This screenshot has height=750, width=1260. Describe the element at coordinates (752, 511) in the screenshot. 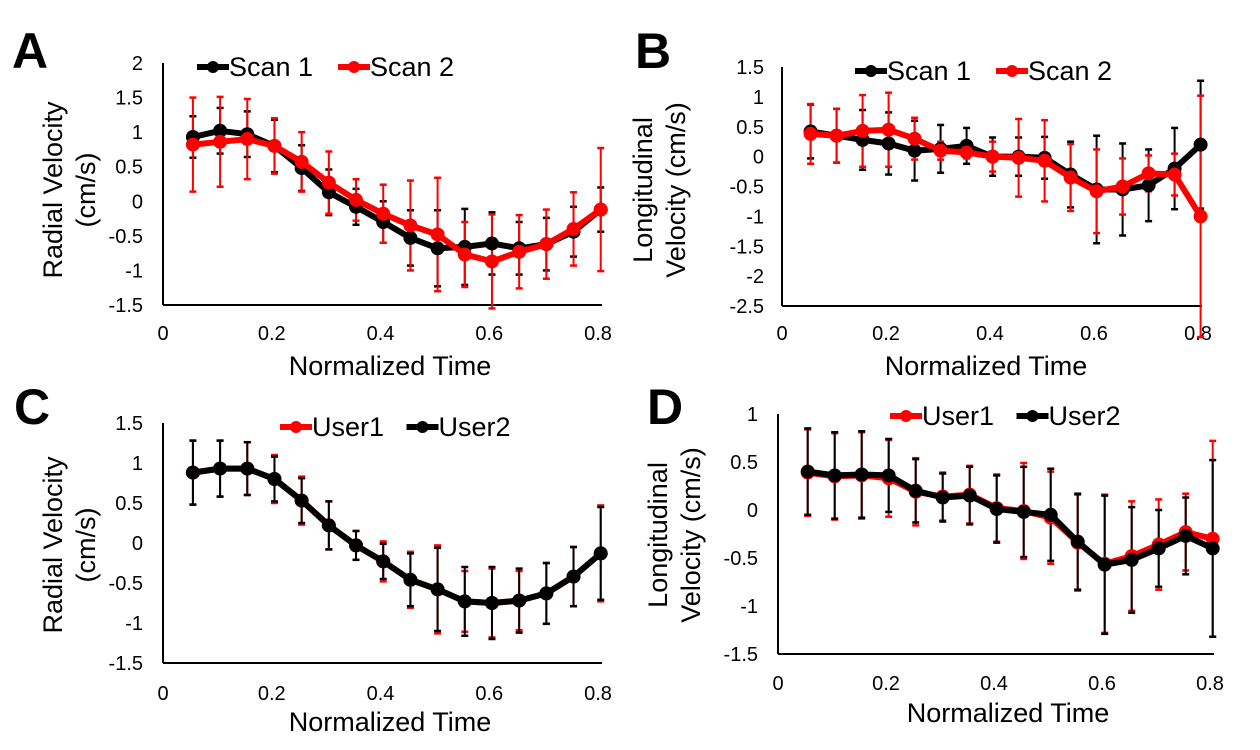

I see `y-tick-label: 0` at that location.